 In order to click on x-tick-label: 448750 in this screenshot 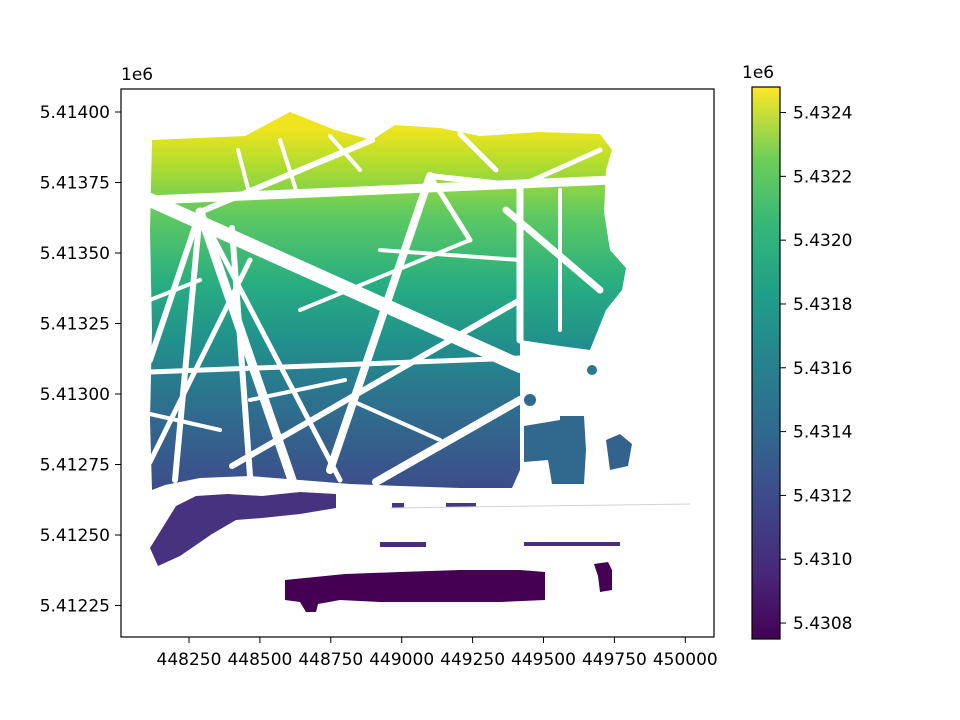, I will do `click(330, 660)`.